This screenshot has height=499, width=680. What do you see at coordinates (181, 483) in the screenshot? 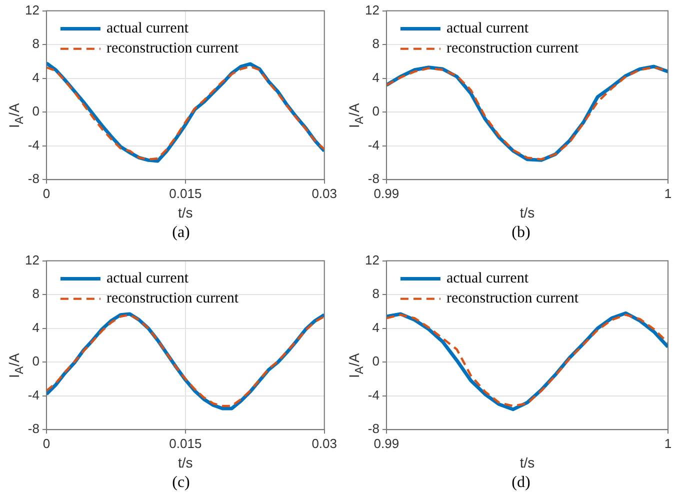
I see `text: (c)` at bounding box center [181, 483].